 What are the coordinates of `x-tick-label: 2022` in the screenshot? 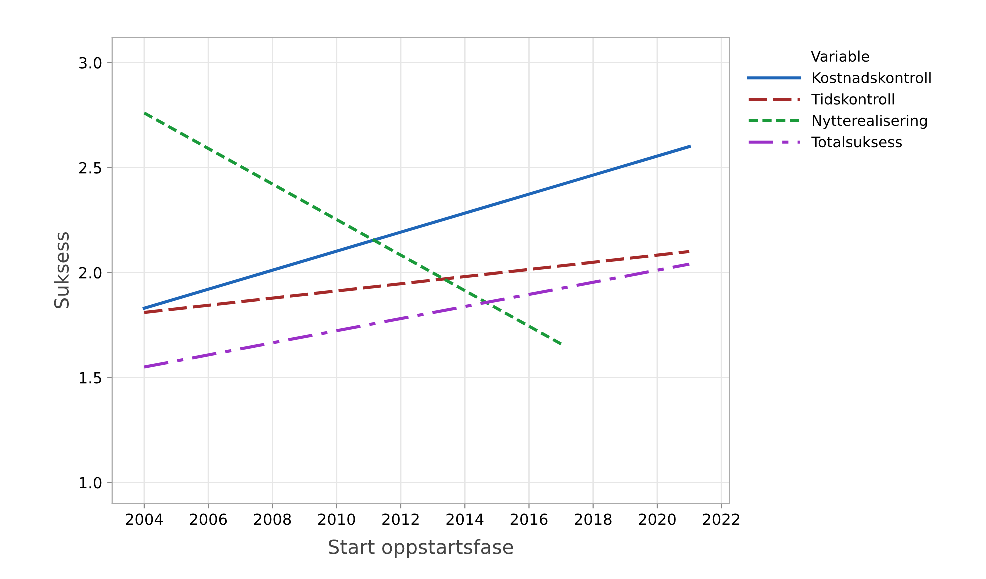 It's located at (721, 520).